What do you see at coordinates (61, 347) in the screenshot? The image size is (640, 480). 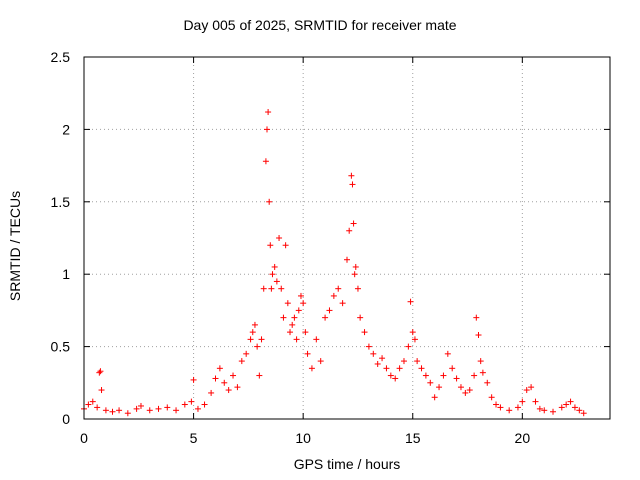 I see `y-tick-label: 0.5` at bounding box center [61, 347].